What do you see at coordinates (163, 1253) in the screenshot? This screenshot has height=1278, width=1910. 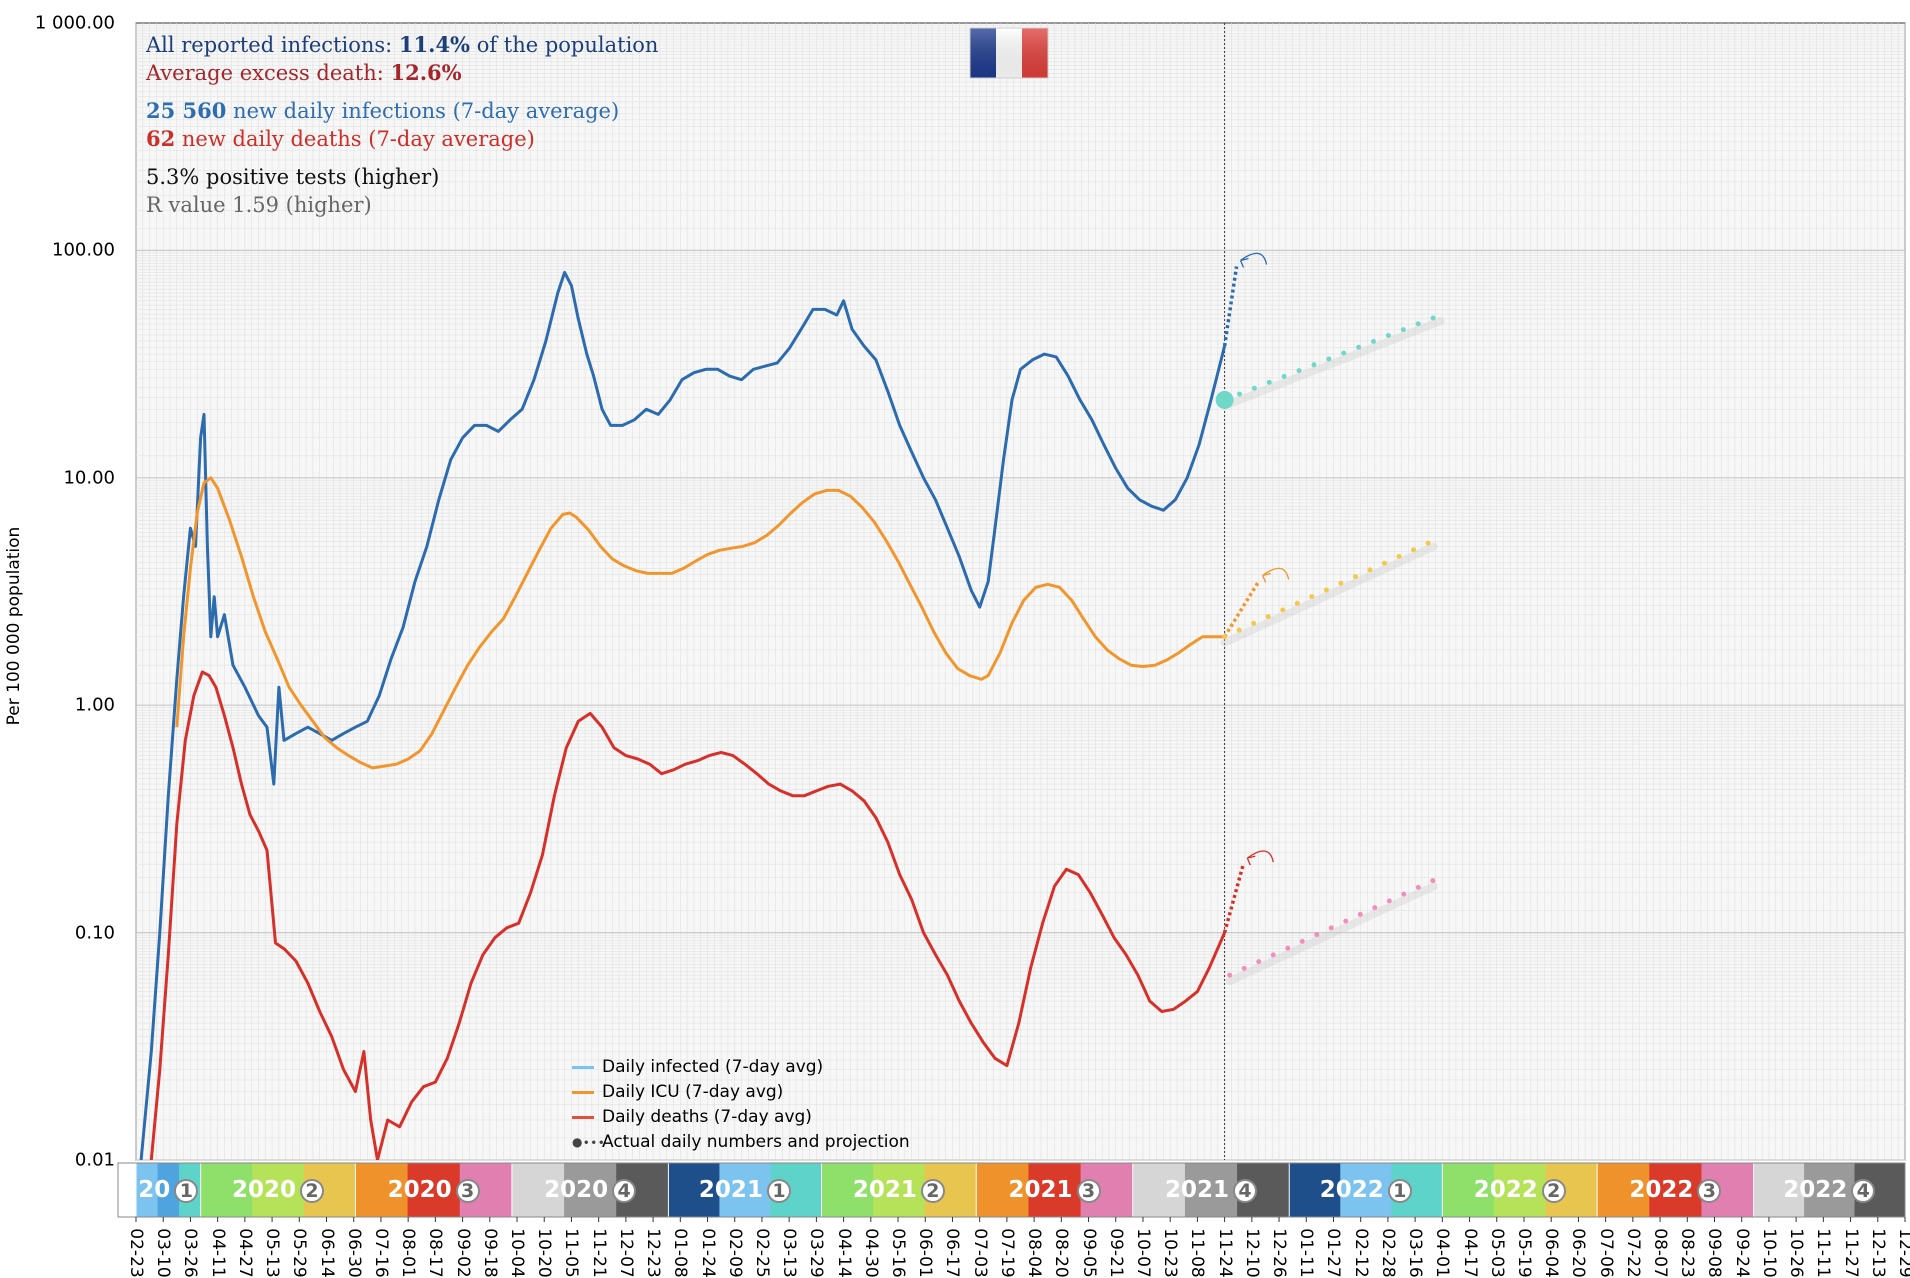 I see `x-tick-label: 03-10` at bounding box center [163, 1253].